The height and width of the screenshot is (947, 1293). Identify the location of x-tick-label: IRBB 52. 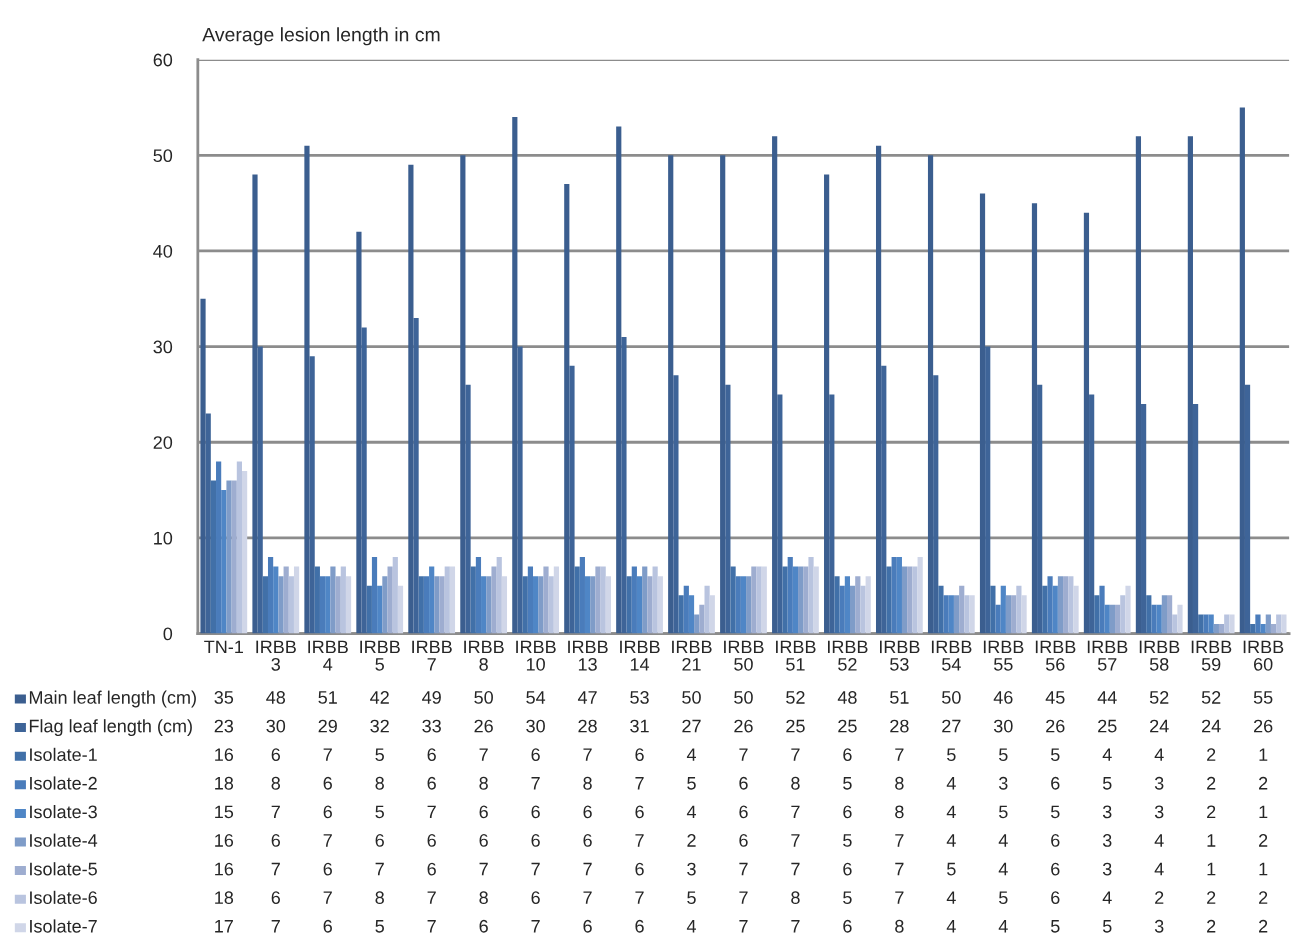
(848, 655).